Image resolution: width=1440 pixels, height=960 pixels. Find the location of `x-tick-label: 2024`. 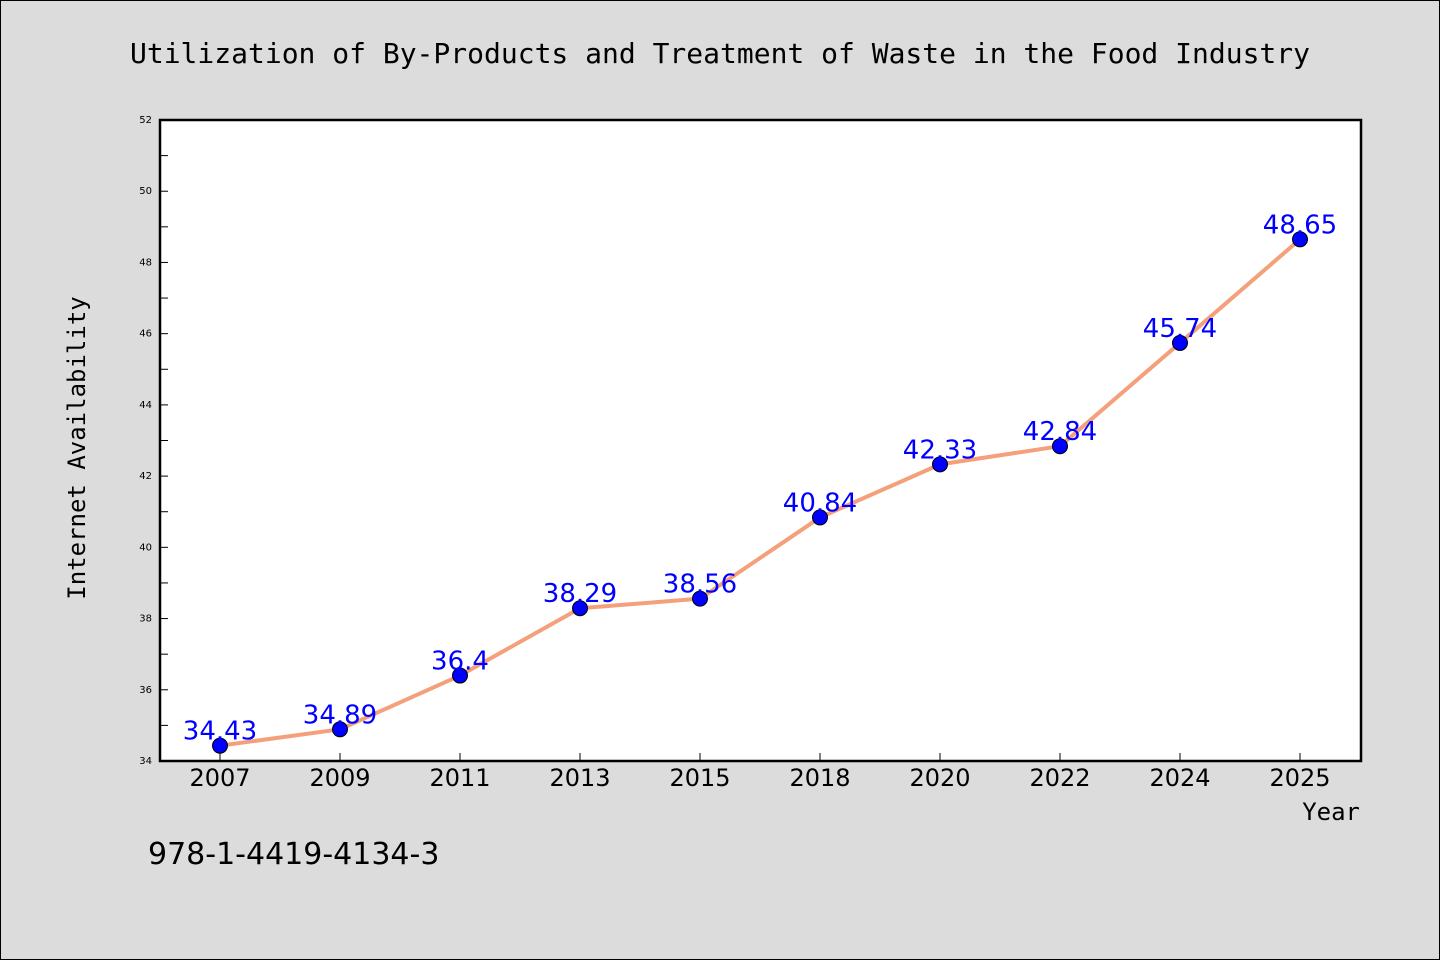

x-tick-label: 2024 is located at coordinates (1179, 778).